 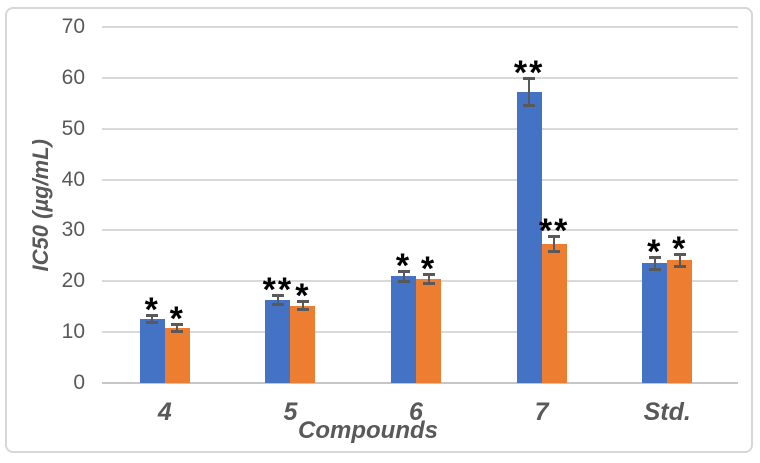 I want to click on x-category-label: 4, so click(x=164, y=412).